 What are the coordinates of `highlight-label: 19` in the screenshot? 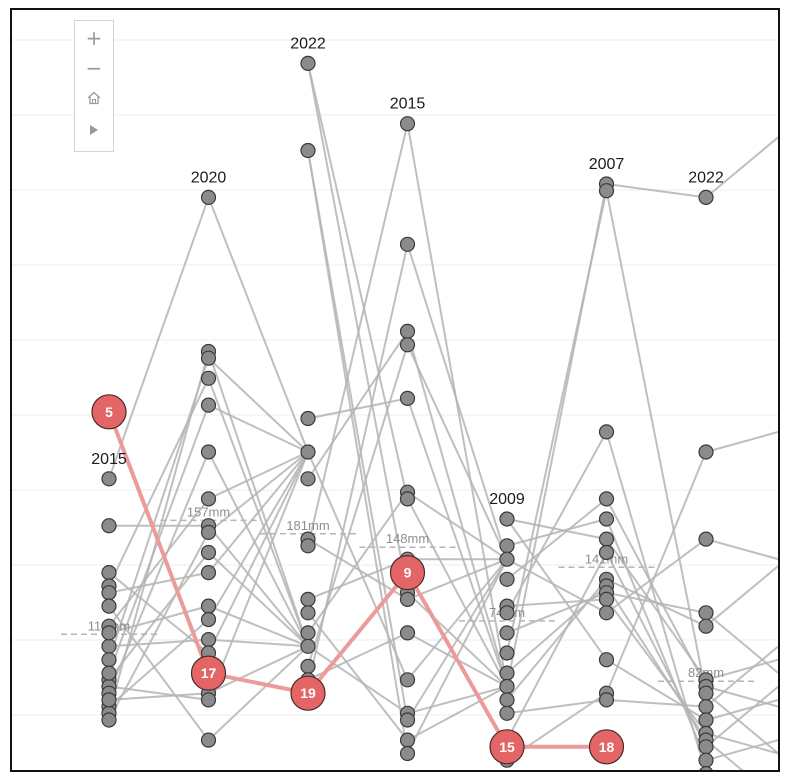 It's located at (308, 693).